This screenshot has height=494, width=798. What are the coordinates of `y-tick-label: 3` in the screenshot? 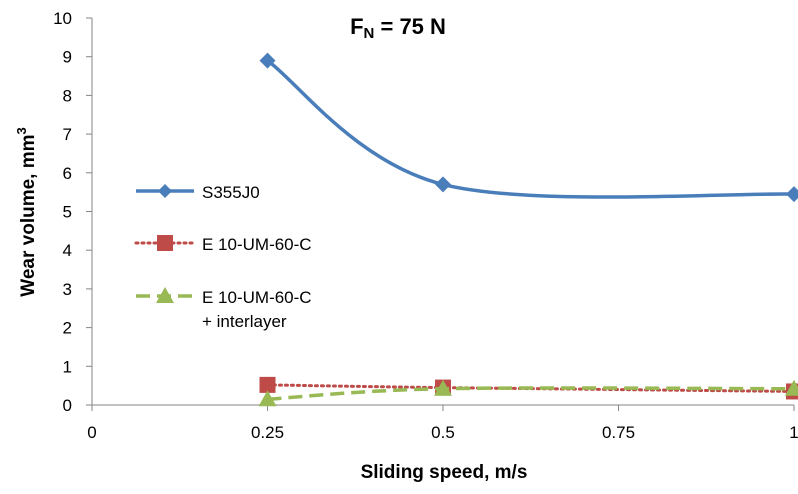 It's located at (67, 289).